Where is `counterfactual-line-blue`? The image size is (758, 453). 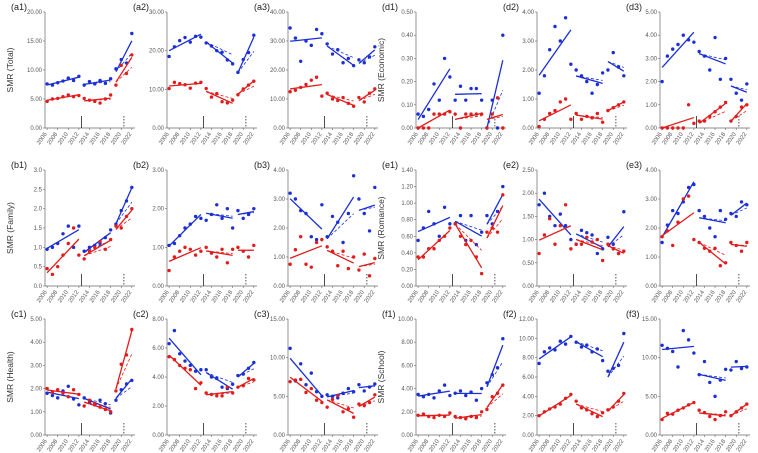
counterfactual-line-blue is located at coordinates (246, 62).